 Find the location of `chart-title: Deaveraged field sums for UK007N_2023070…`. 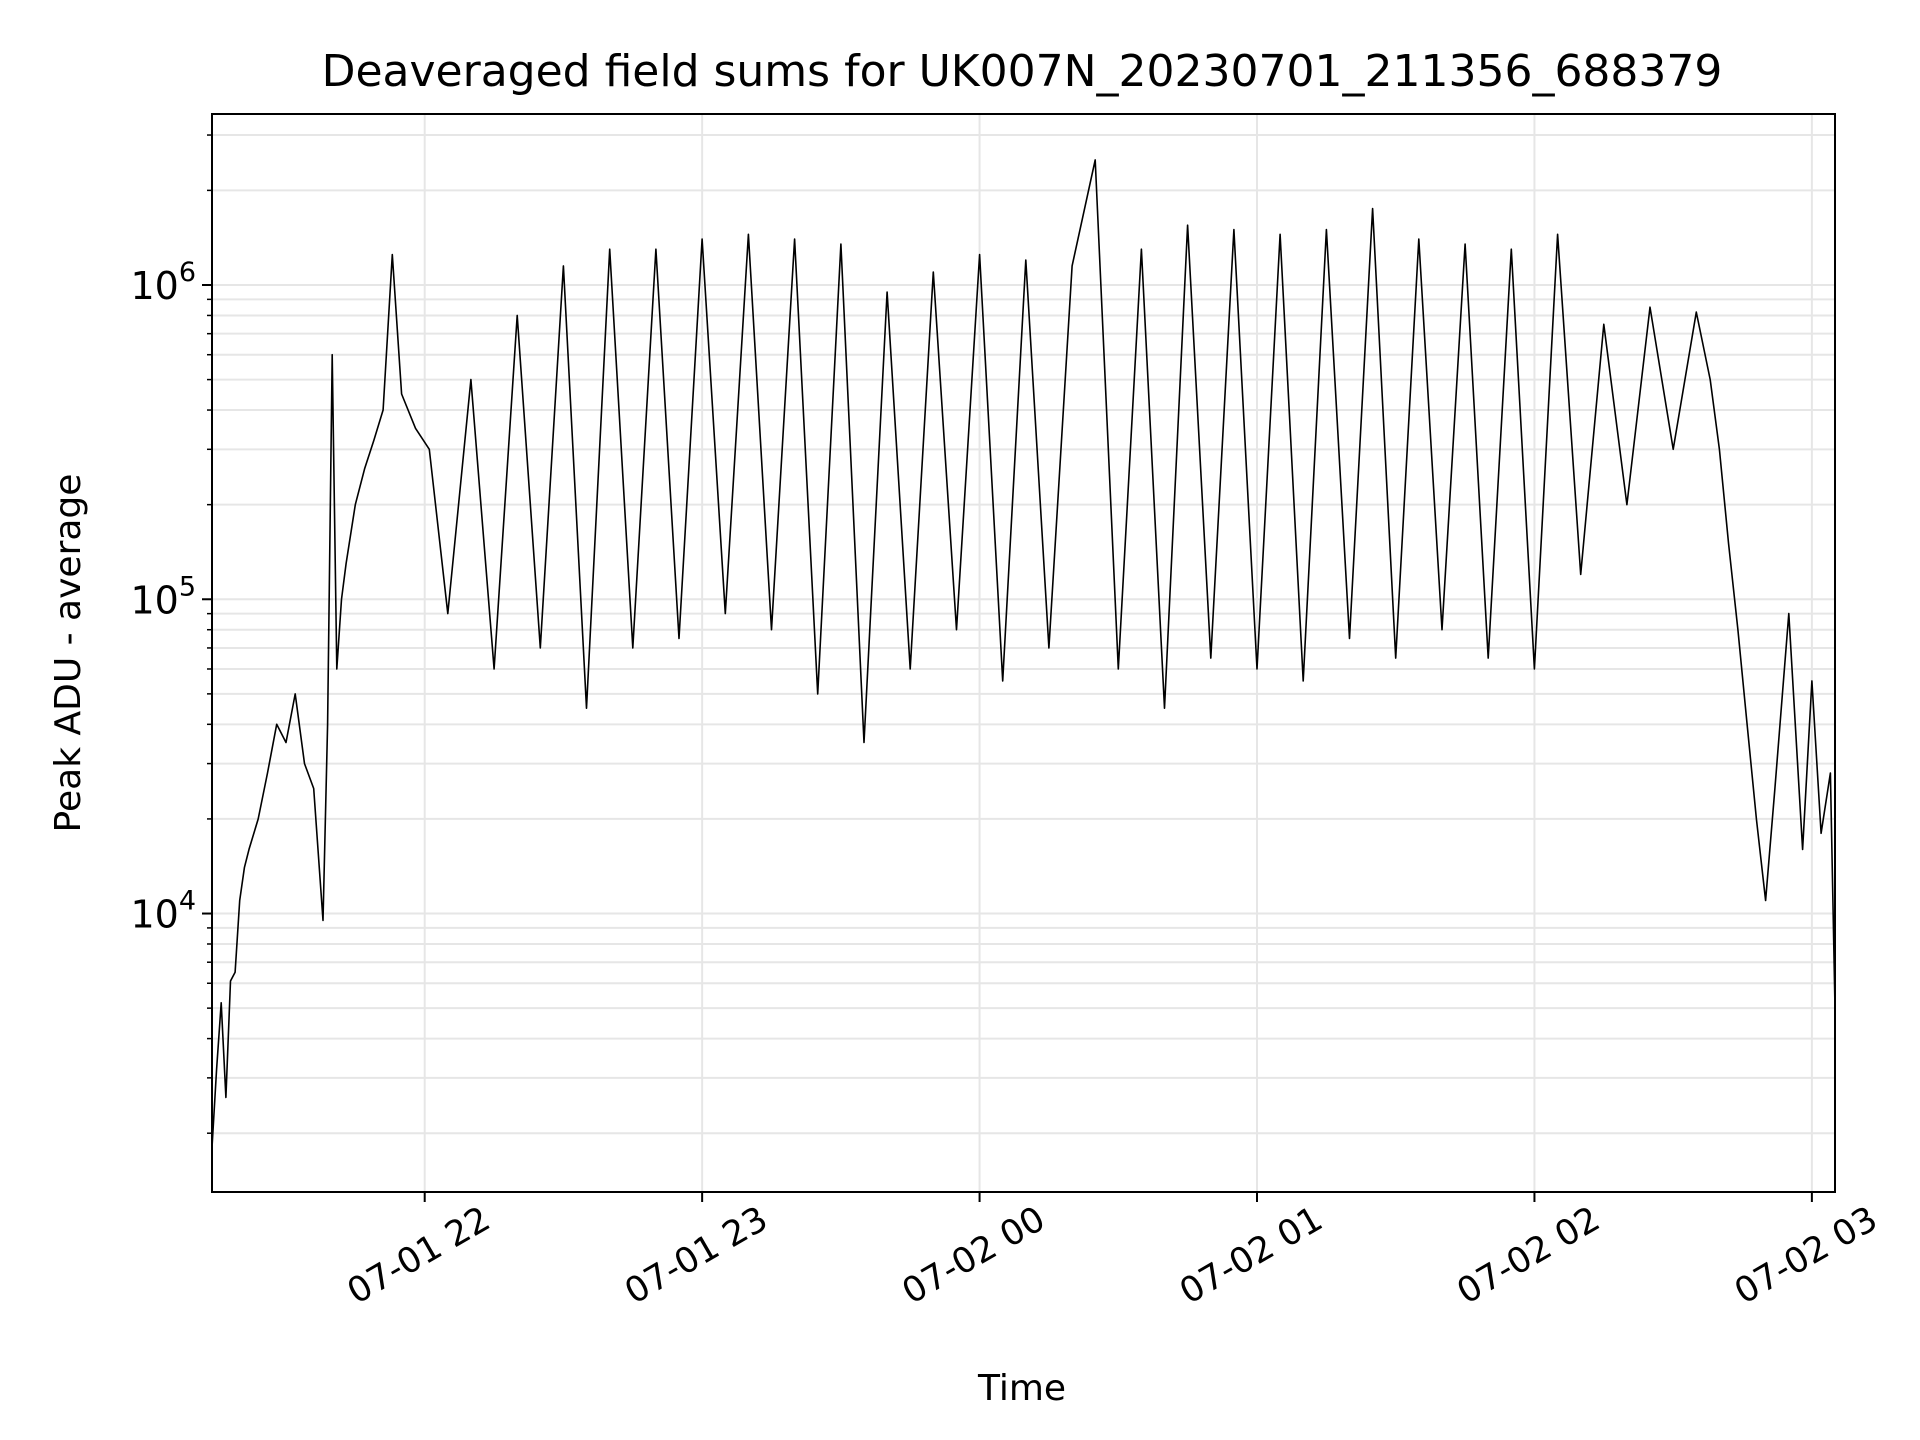

chart-title: Deaveraged field sums for UK007N_2023070… is located at coordinates (1022, 71).